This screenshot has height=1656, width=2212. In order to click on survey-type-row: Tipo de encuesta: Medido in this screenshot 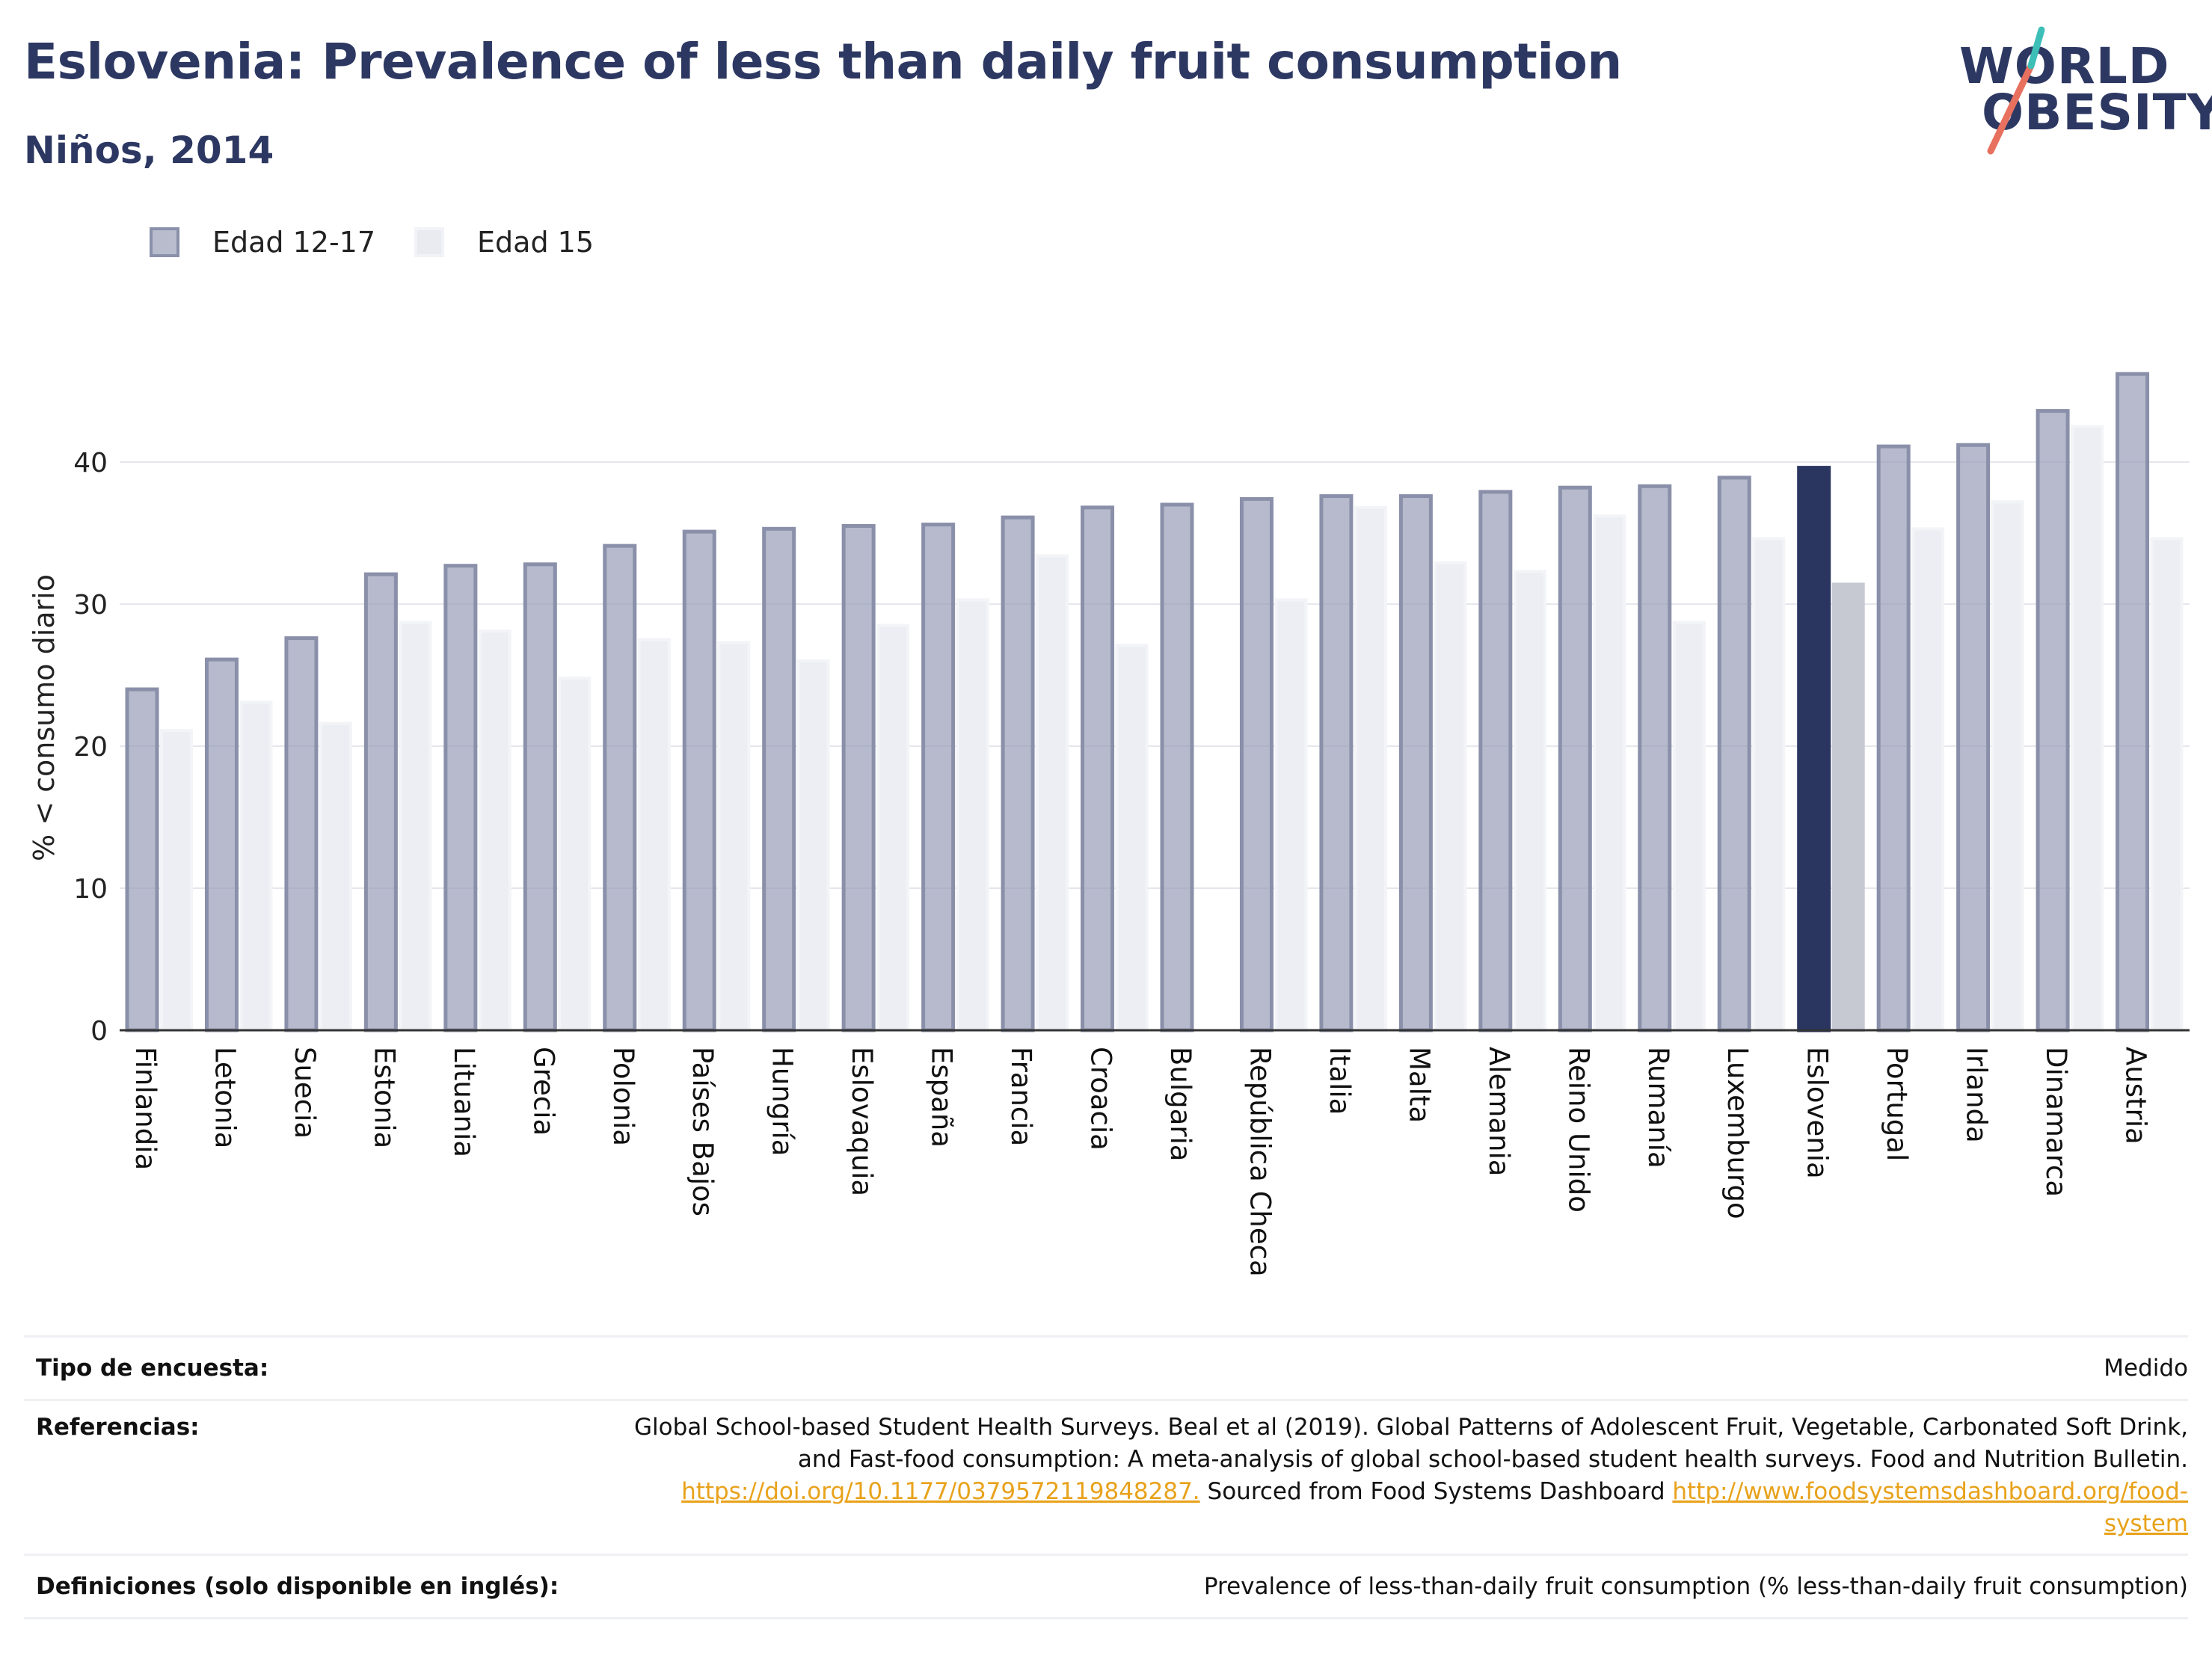, I will do `click(1106, 1367)`.